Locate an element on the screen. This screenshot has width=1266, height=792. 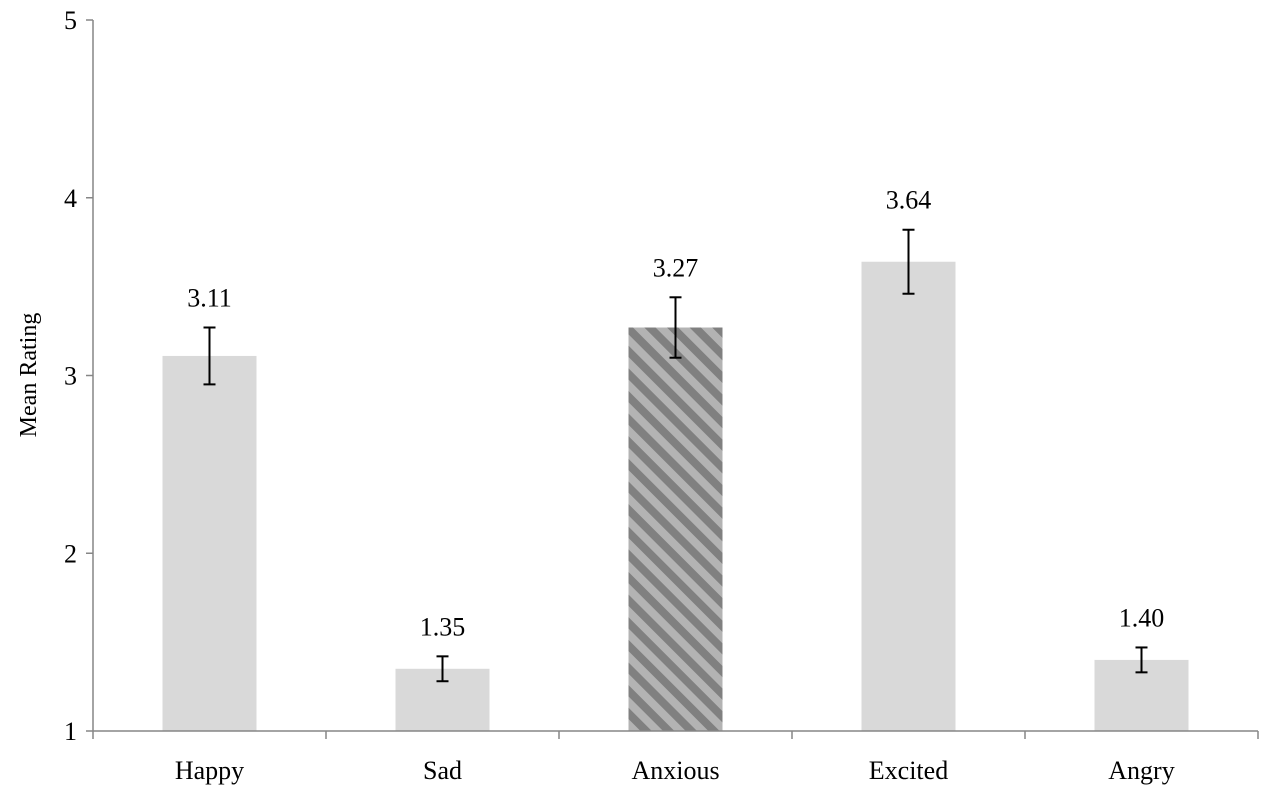
data-label-sad: 1.35 is located at coordinates (443, 626).